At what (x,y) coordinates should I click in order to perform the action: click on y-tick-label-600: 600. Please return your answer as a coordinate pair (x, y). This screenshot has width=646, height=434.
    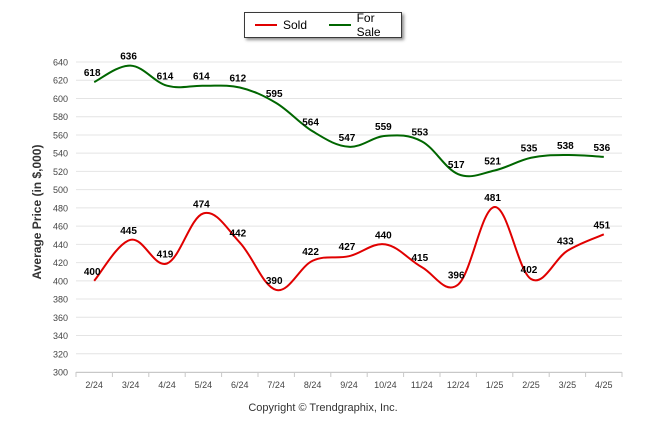
    Looking at the image, I should click on (60, 99).